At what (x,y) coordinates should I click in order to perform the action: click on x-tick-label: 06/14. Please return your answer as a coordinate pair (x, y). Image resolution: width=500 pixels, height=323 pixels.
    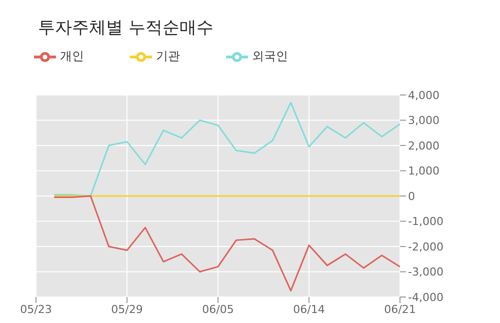
    Looking at the image, I should click on (309, 309).